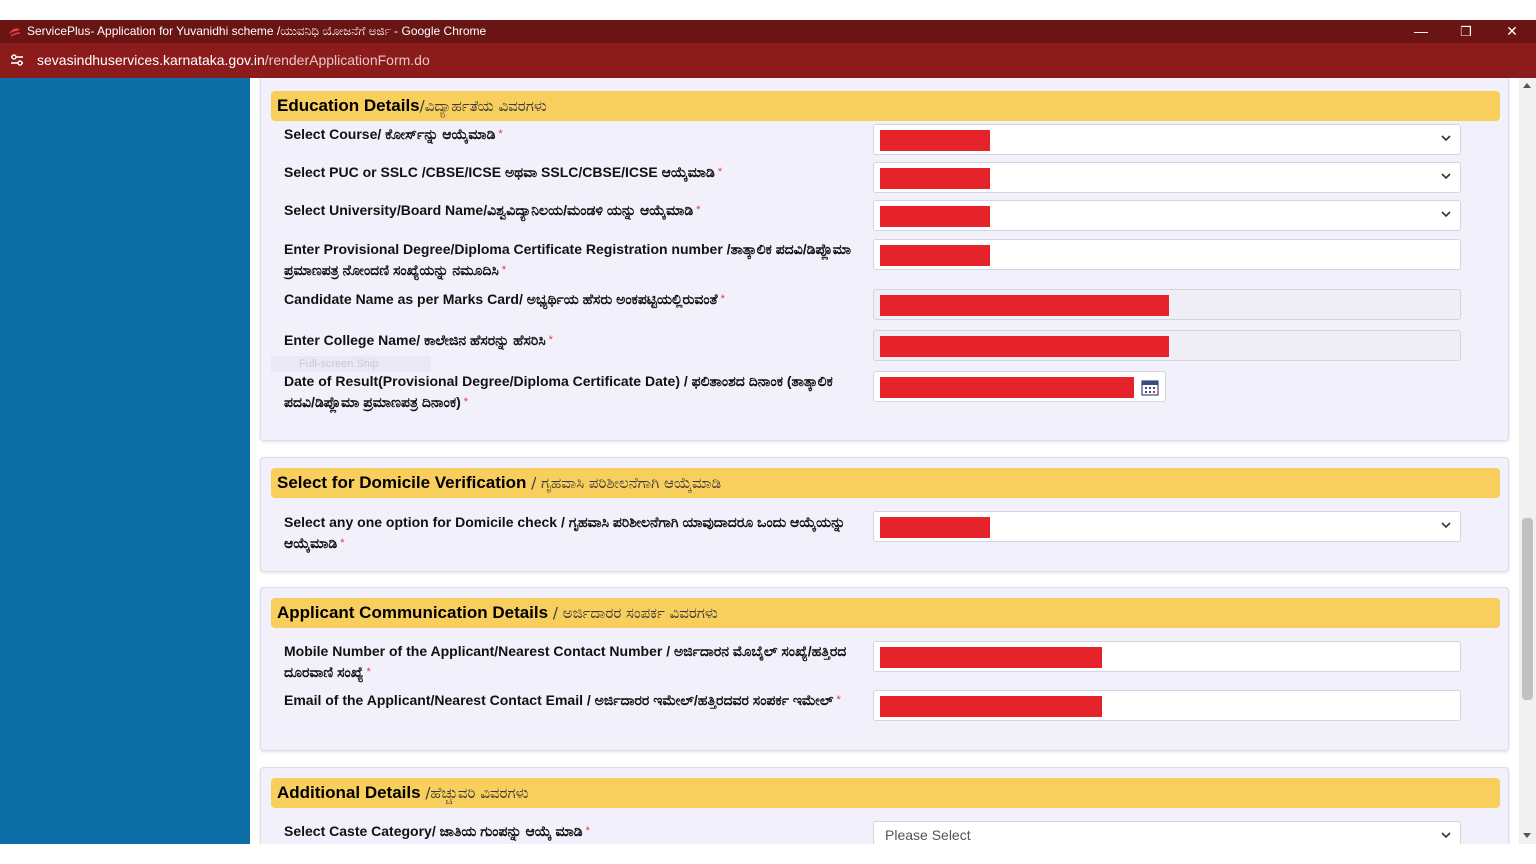 The image size is (1536, 864). What do you see at coordinates (1466, 31) in the screenshot?
I see `restore-button: ❐` at bounding box center [1466, 31].